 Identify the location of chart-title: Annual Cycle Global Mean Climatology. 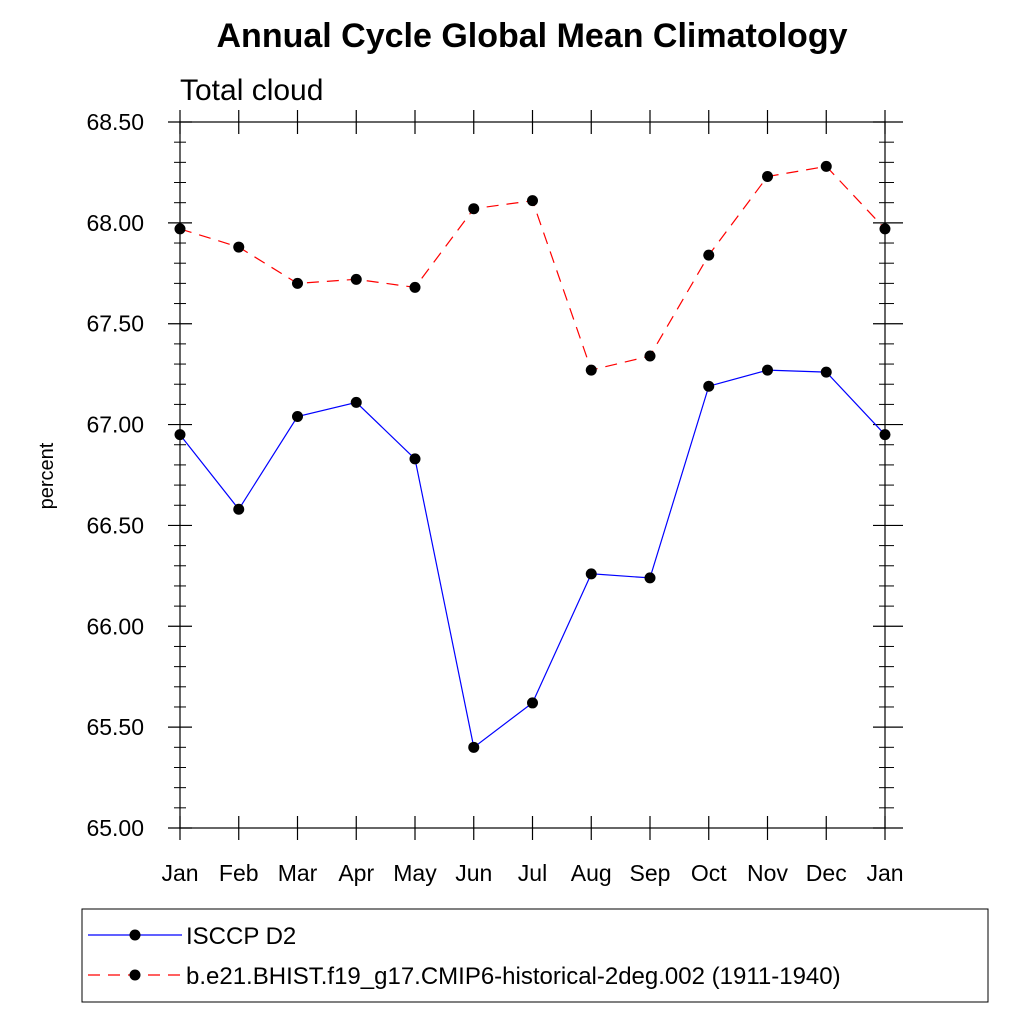
(532, 36).